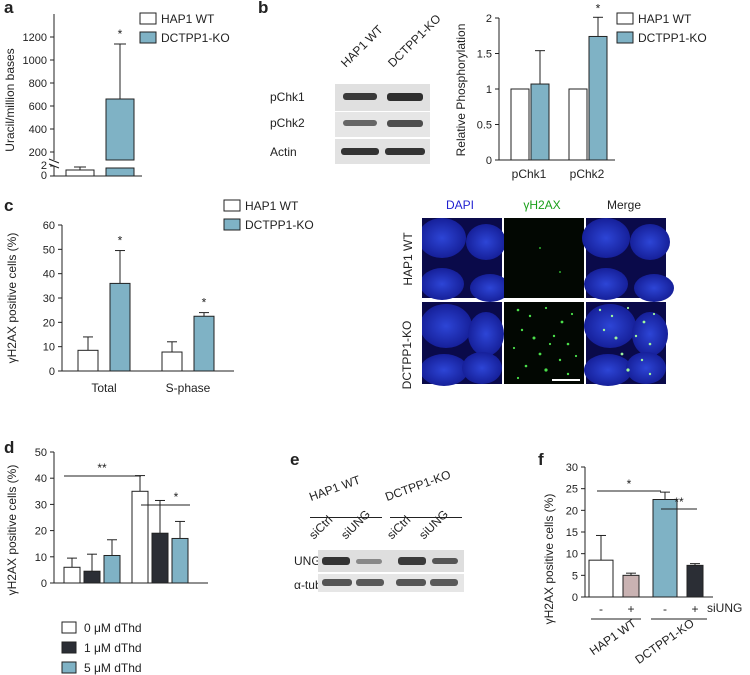 This screenshot has width=750, height=675. Describe the element at coordinates (35, 61) in the screenshot. I see `tick-label: 1000` at that location.